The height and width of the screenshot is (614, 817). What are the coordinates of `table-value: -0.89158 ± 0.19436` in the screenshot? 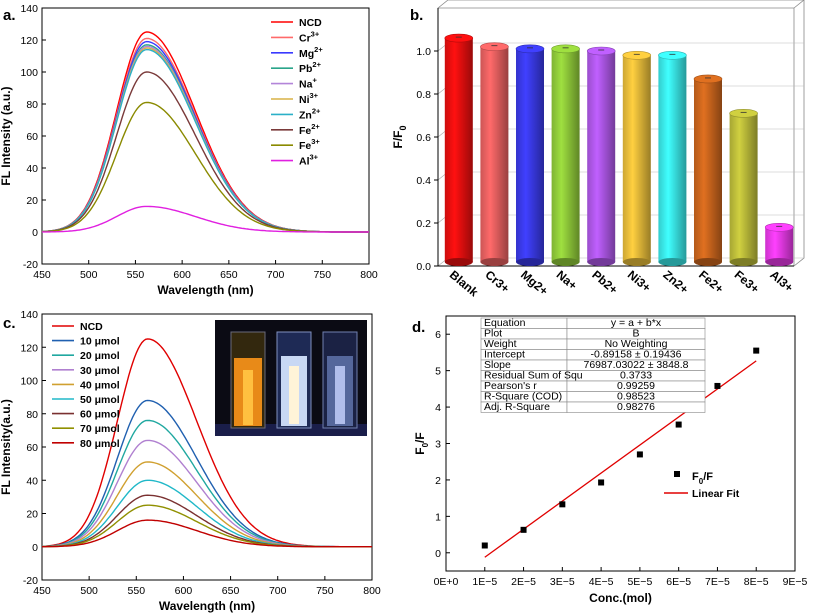 It's located at (635, 355).